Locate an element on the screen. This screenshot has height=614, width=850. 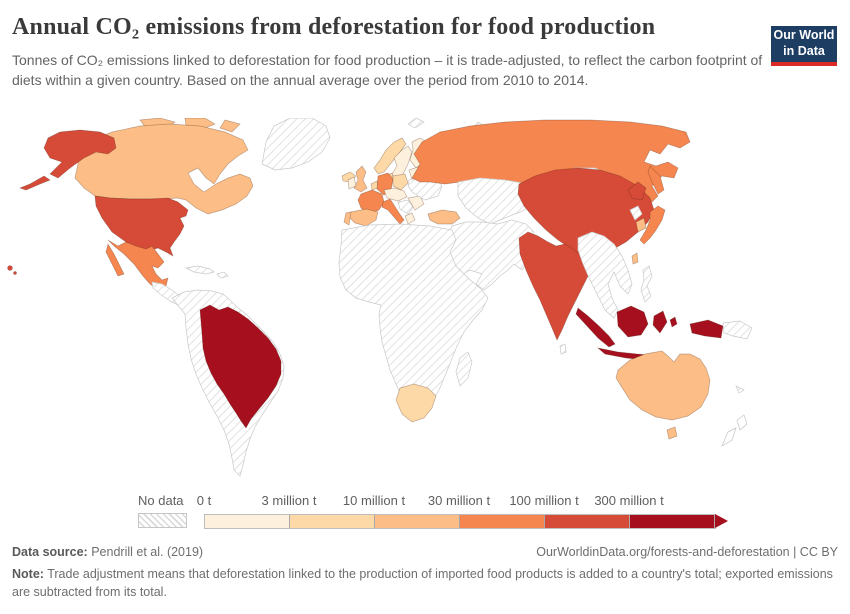
legend-tick-4: 100 million t is located at coordinates (544, 500).